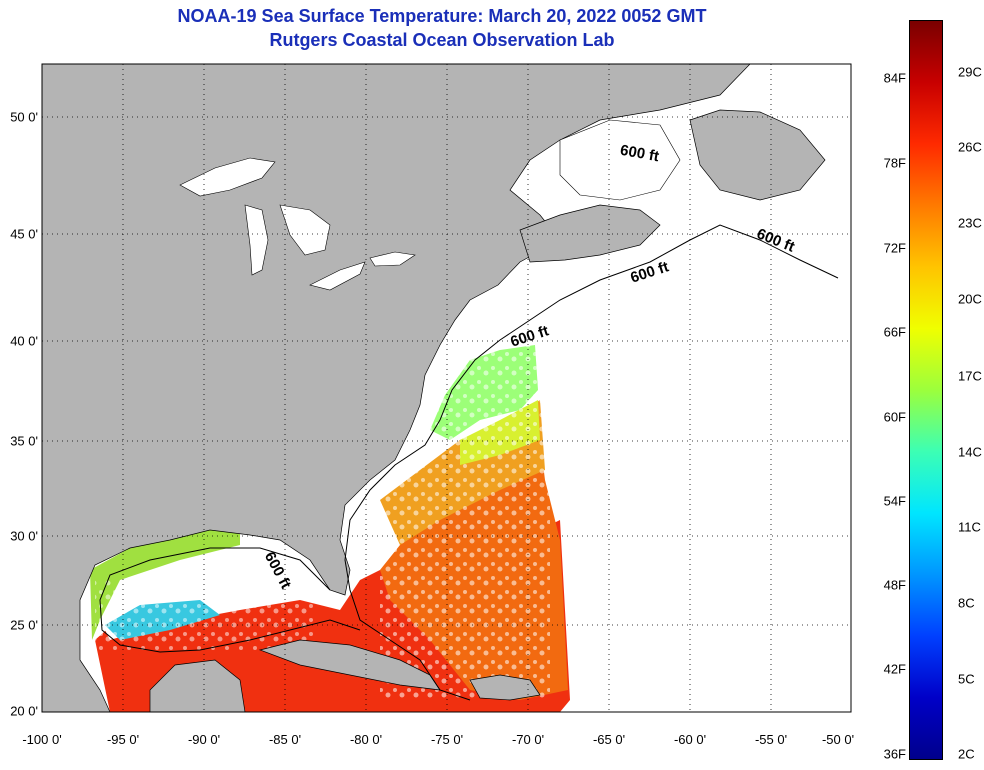 The height and width of the screenshot is (770, 984). What do you see at coordinates (205, 615) in the screenshot?
I see `cloud-speckles-gulf` at bounding box center [205, 615].